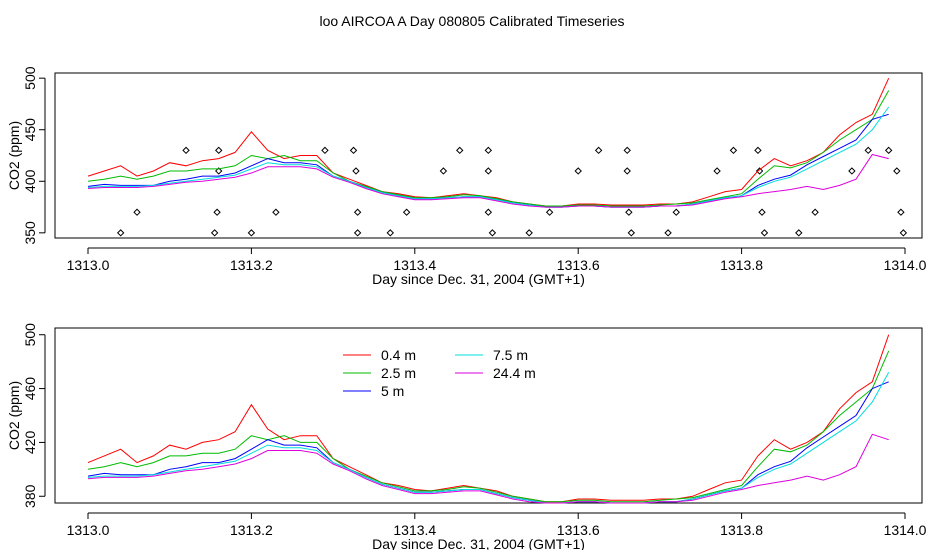 The width and height of the screenshot is (950, 550). I want to click on y-tick-label: 380, so click(30, 496).